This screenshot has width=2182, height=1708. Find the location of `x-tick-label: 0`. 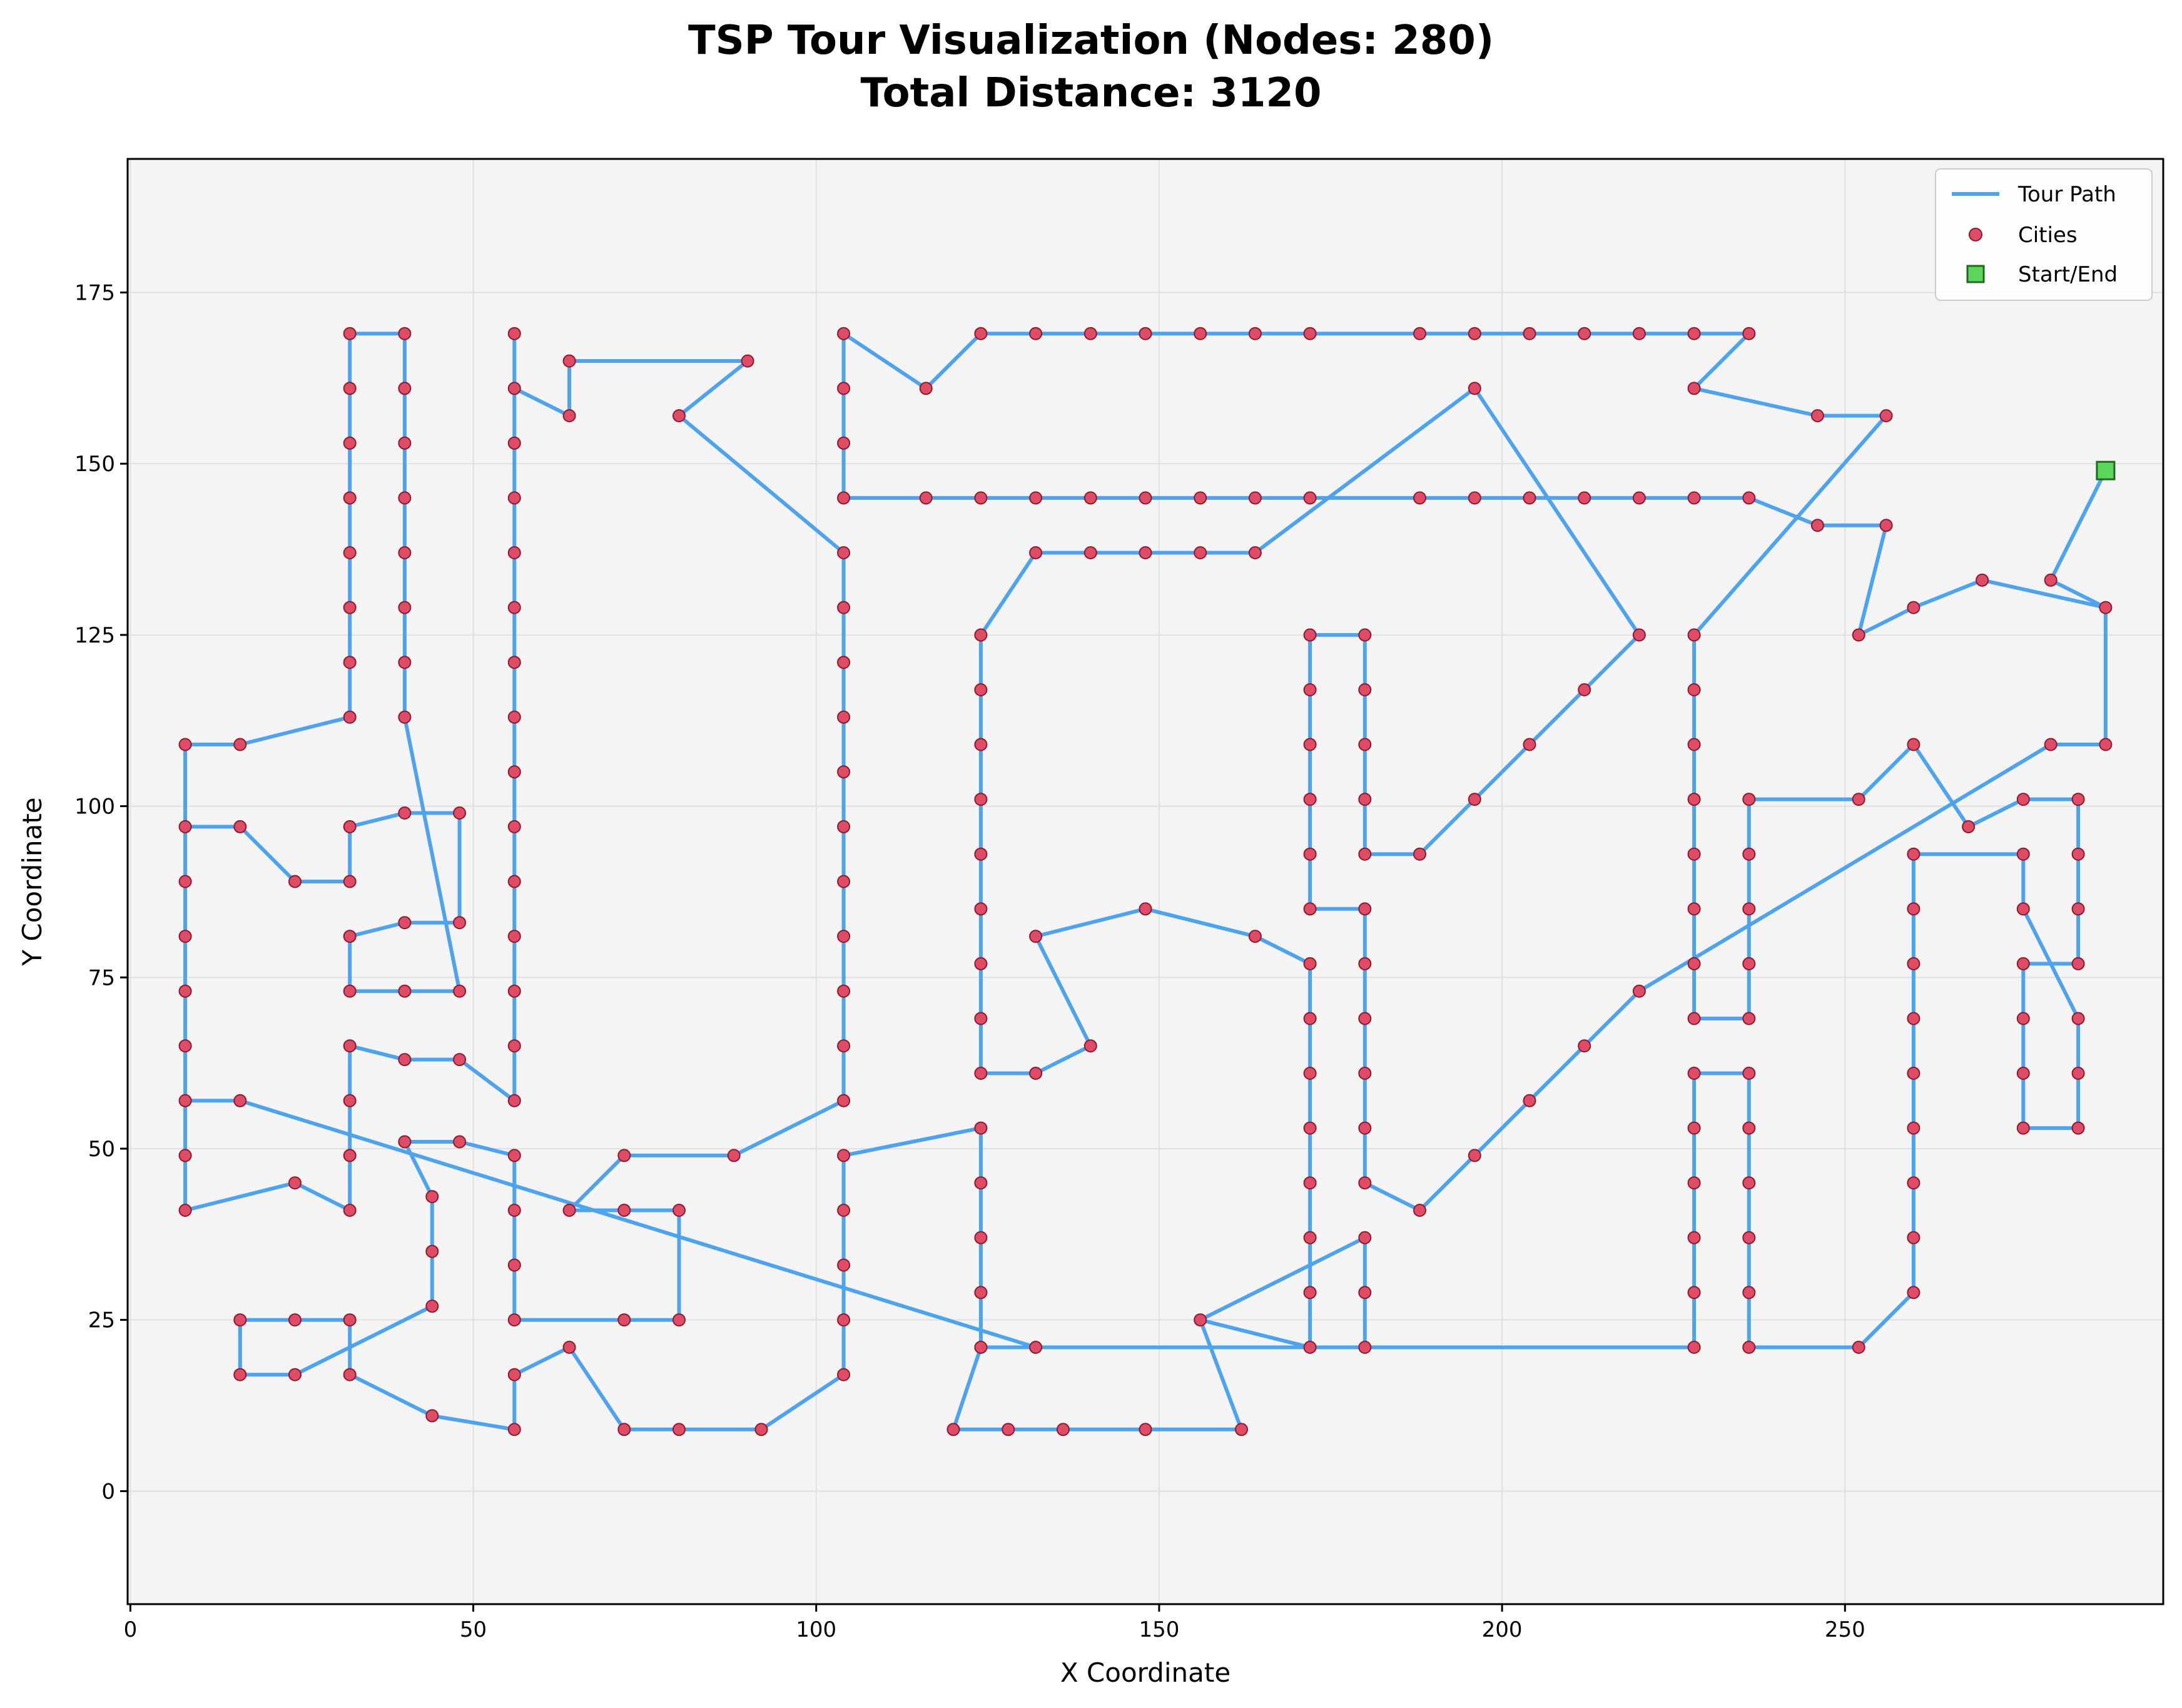

x-tick-label: 0 is located at coordinates (131, 1630).